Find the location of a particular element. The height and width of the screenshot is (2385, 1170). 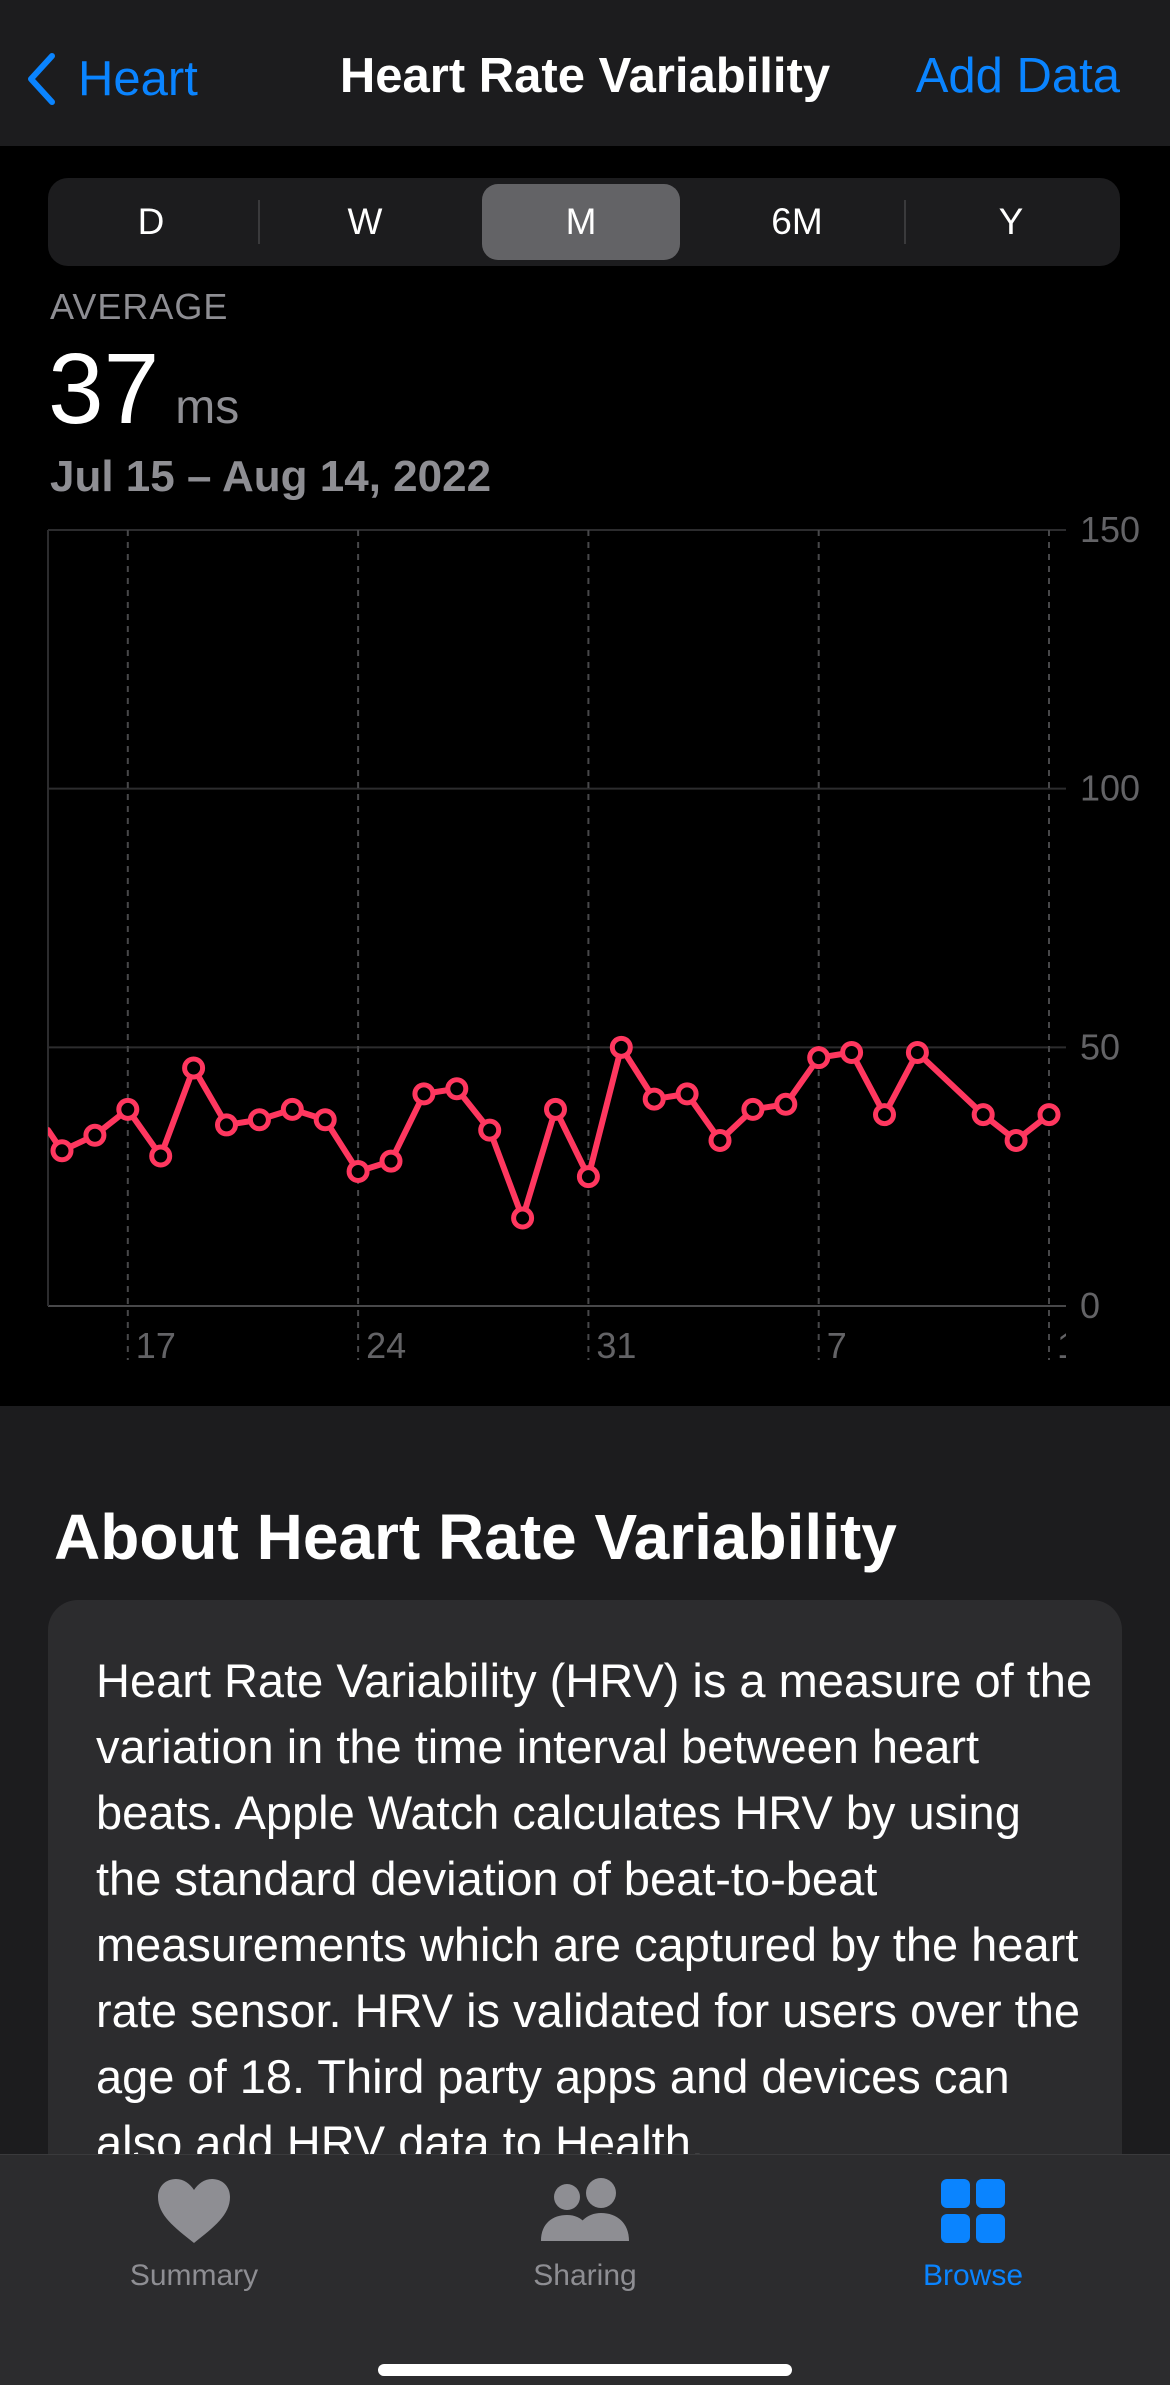

average-unit: ms is located at coordinates (207, 407).